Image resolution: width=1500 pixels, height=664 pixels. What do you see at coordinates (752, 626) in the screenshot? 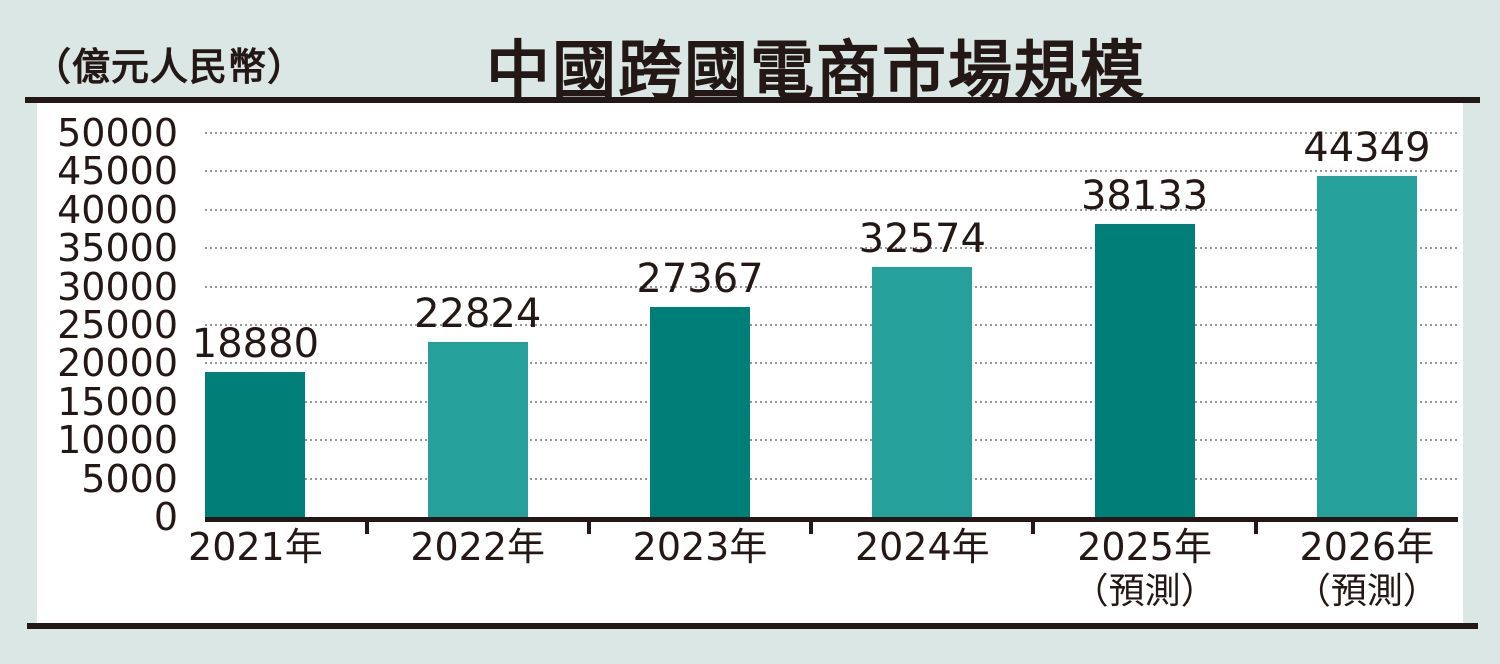
I see `bottom-border-rule` at bounding box center [752, 626].